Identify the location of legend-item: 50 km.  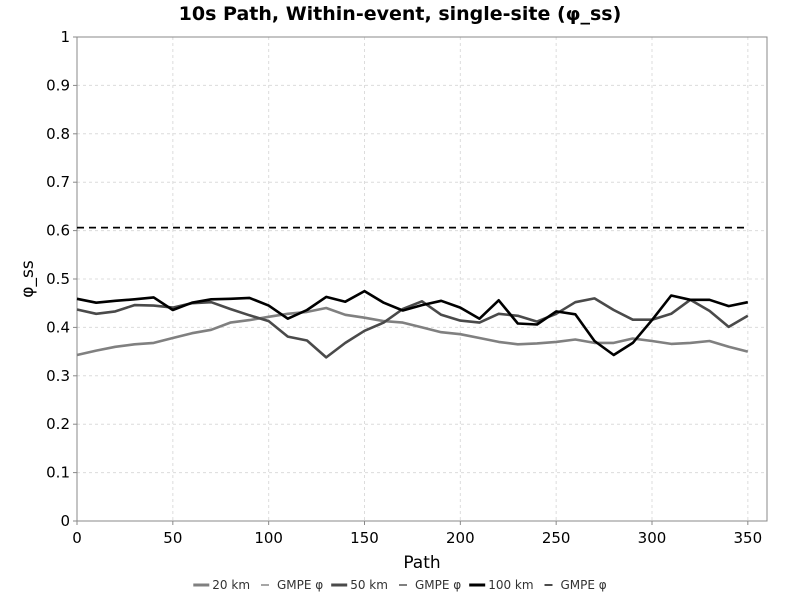
(359, 585).